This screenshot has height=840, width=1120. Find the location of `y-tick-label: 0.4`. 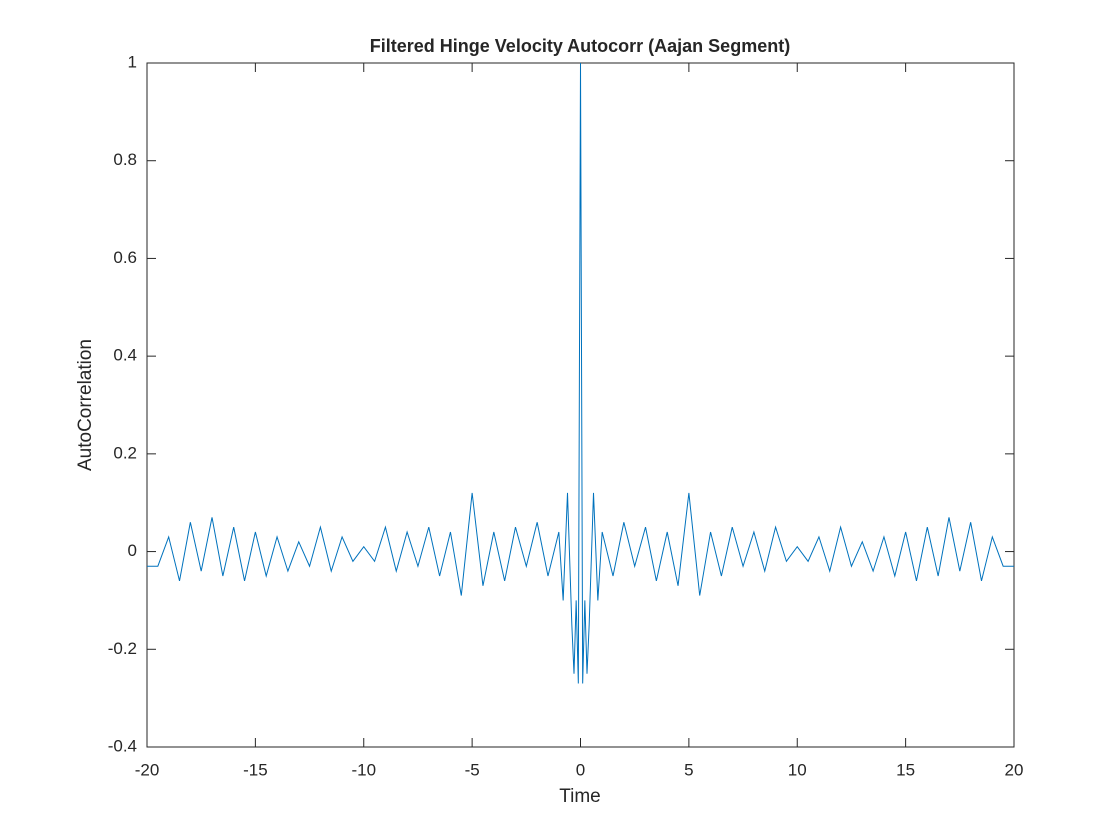

y-tick-label: 0.4 is located at coordinates (125, 355).